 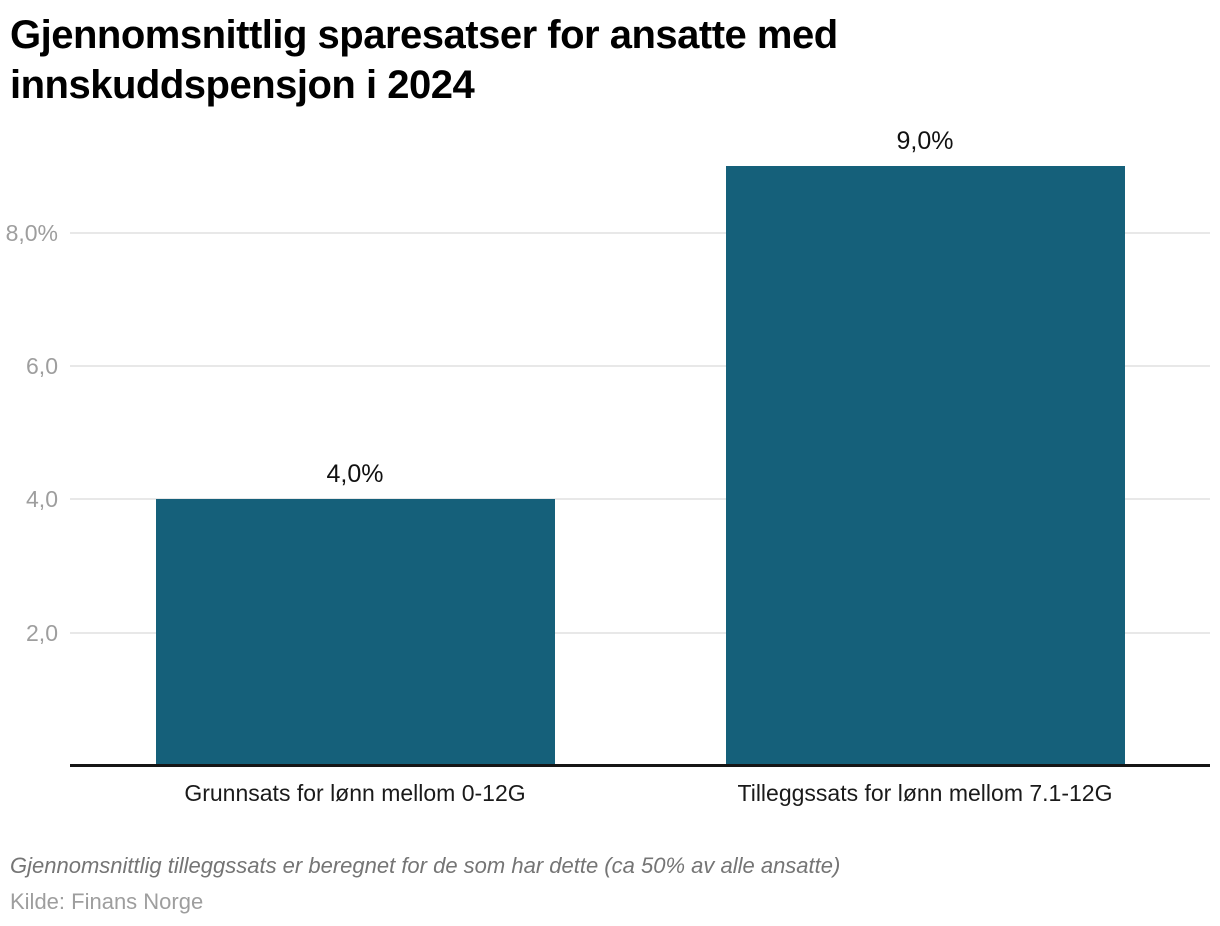 What do you see at coordinates (640, 765) in the screenshot?
I see `x-axis-line` at bounding box center [640, 765].